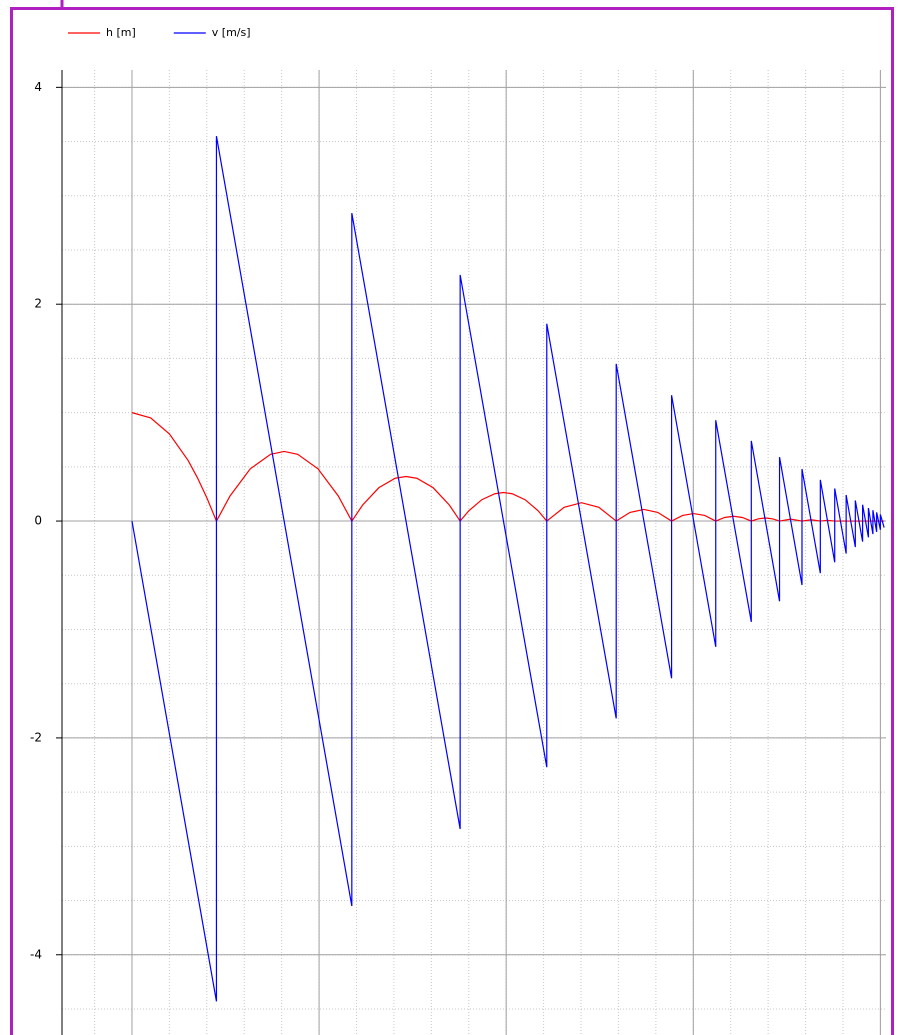 The width and height of the screenshot is (900, 1035). I want to click on y-tick-label: 0, so click(38, 521).